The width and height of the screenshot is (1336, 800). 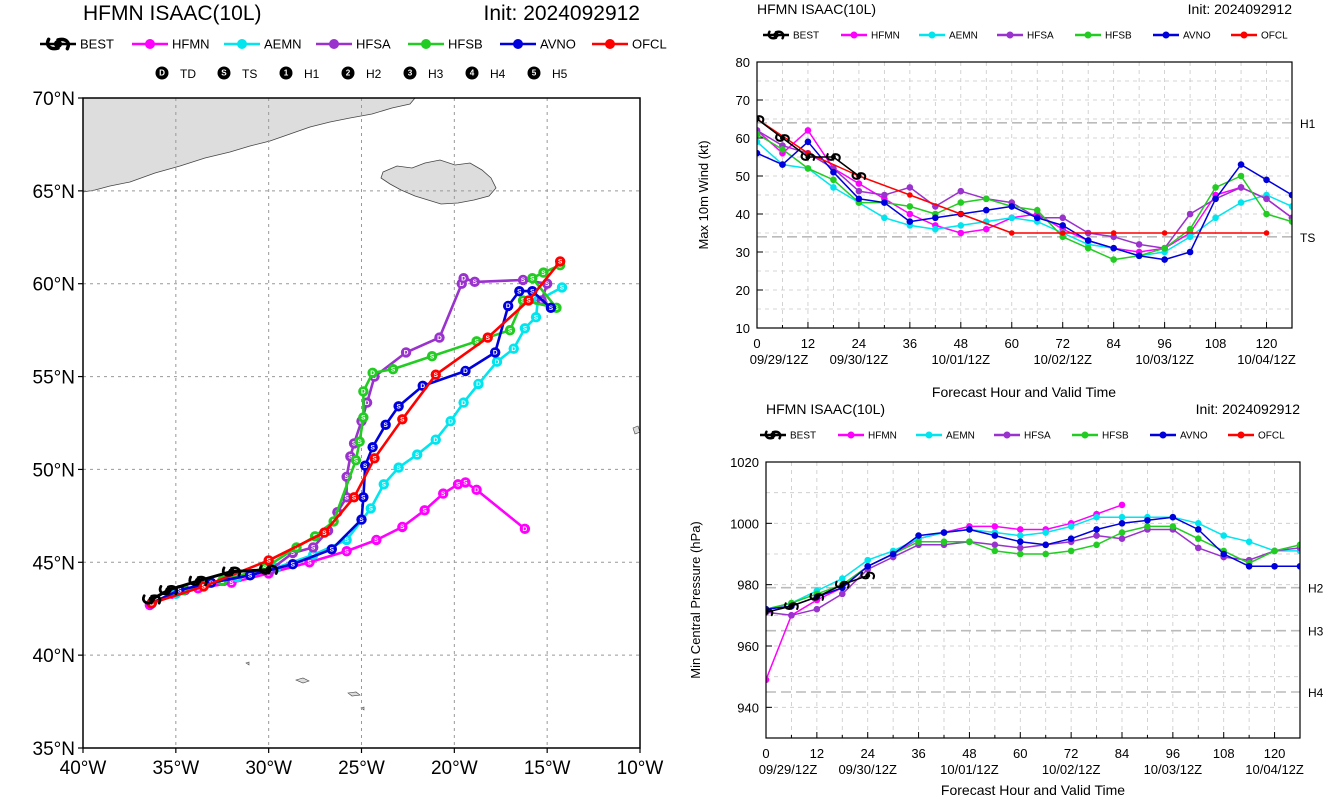 What do you see at coordinates (910, 343) in the screenshot?
I see `wind-x-tick-label-36: 36` at bounding box center [910, 343].